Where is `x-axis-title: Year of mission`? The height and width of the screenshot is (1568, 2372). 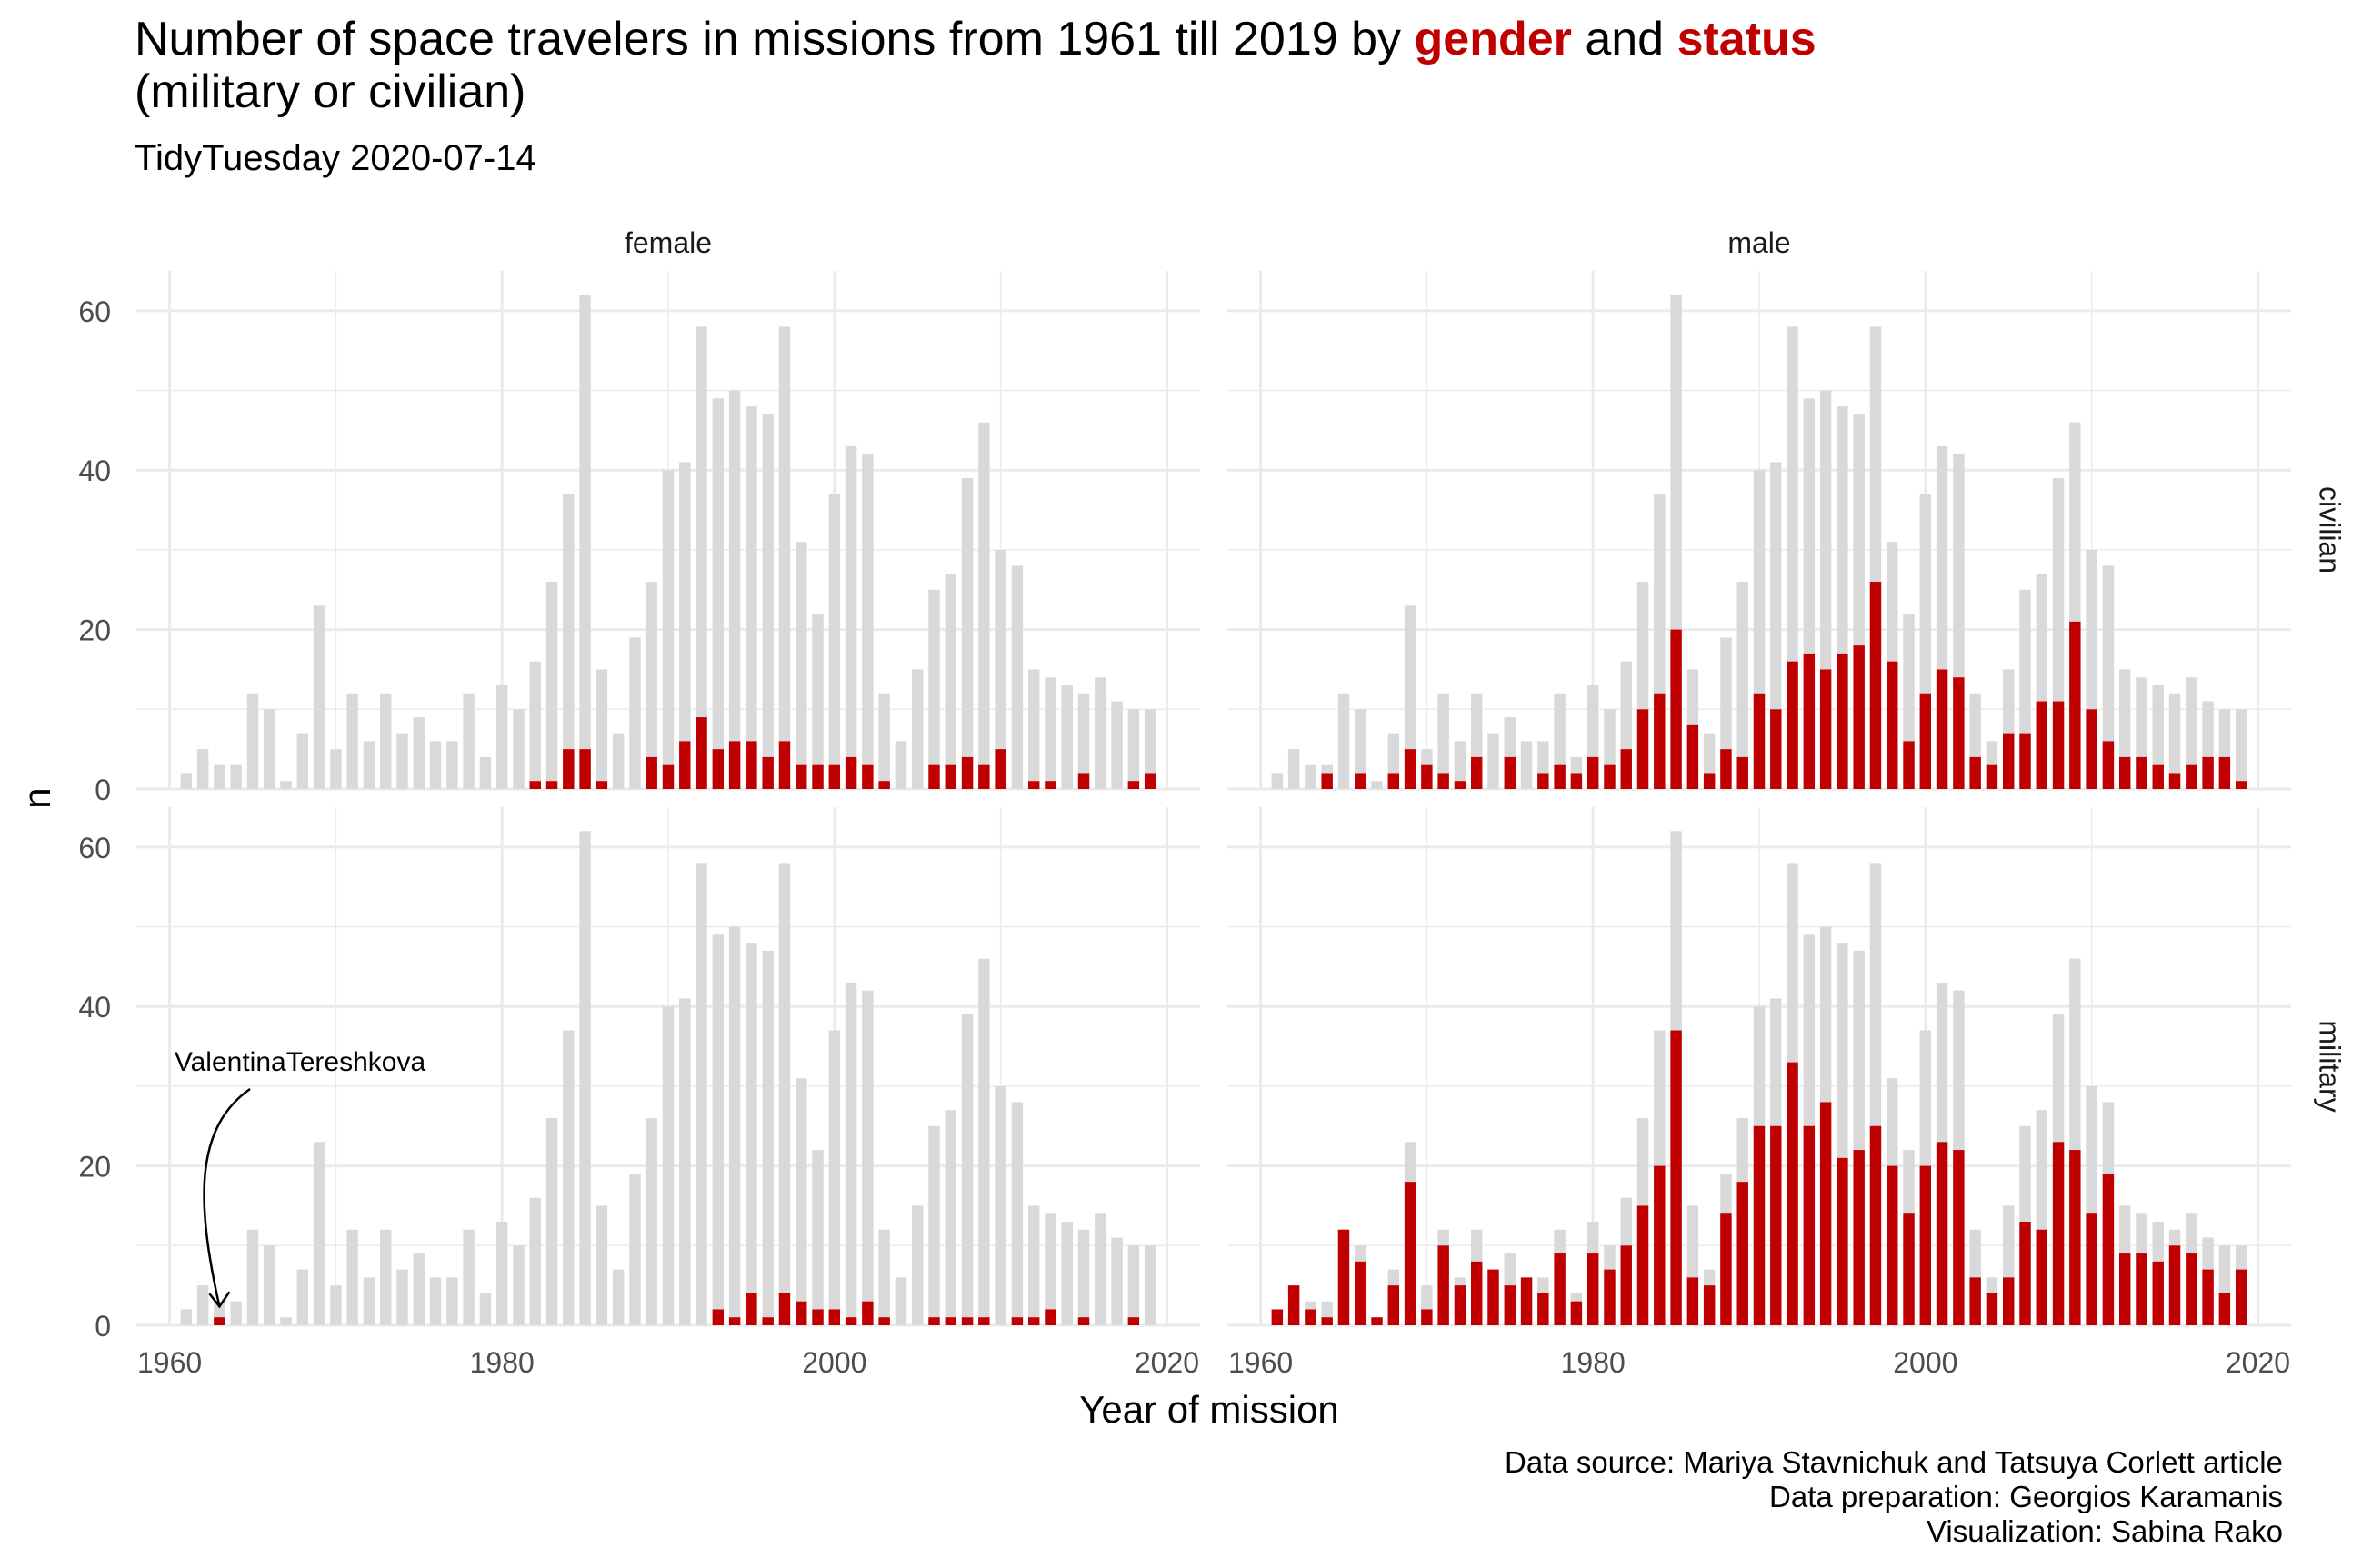
x-axis-title: Year of mission is located at coordinates (1209, 1410).